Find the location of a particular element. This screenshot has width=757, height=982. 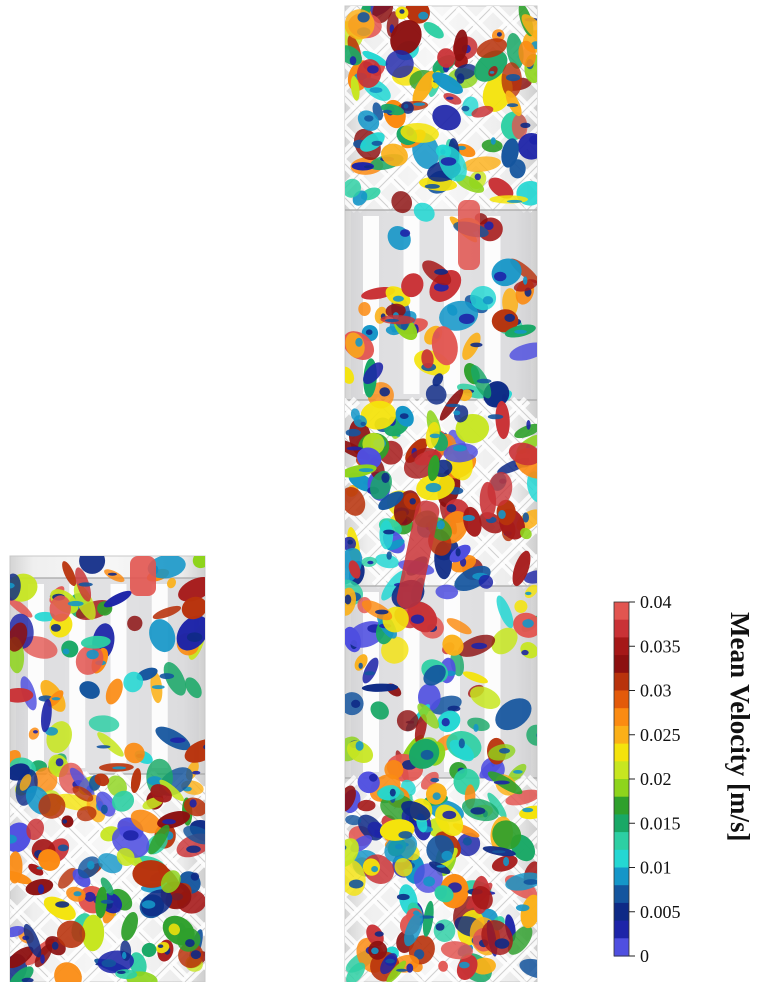

colorbar-tick-label: 0.035 is located at coordinates (660, 646).